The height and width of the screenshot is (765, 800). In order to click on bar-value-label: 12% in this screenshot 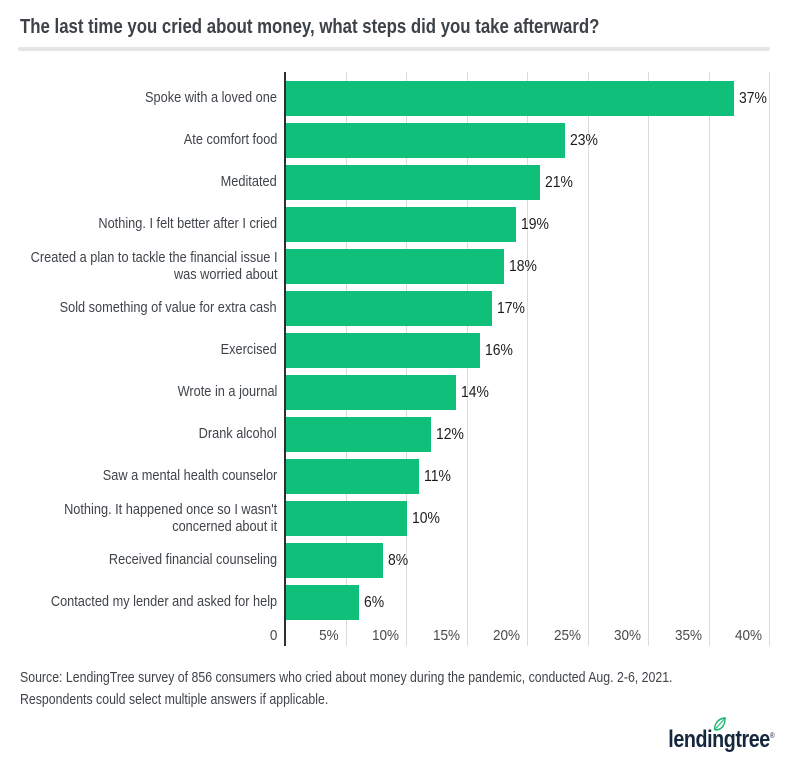, I will do `click(450, 434)`.